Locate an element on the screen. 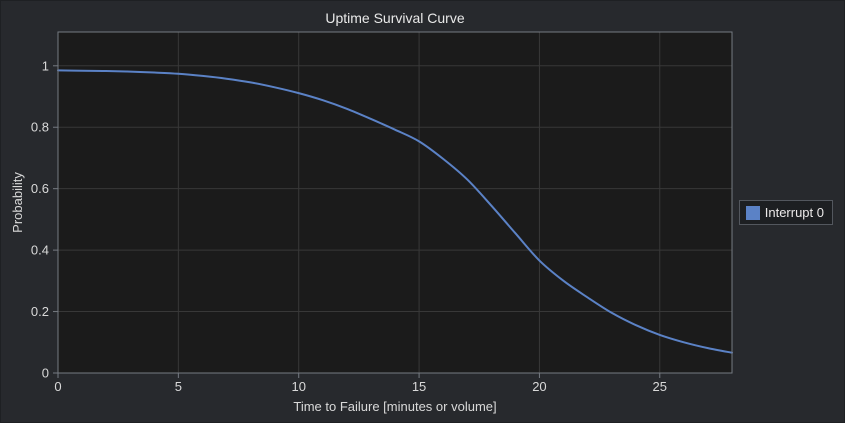 This screenshot has height=423, width=845. x-tick-label: 15 is located at coordinates (419, 386).